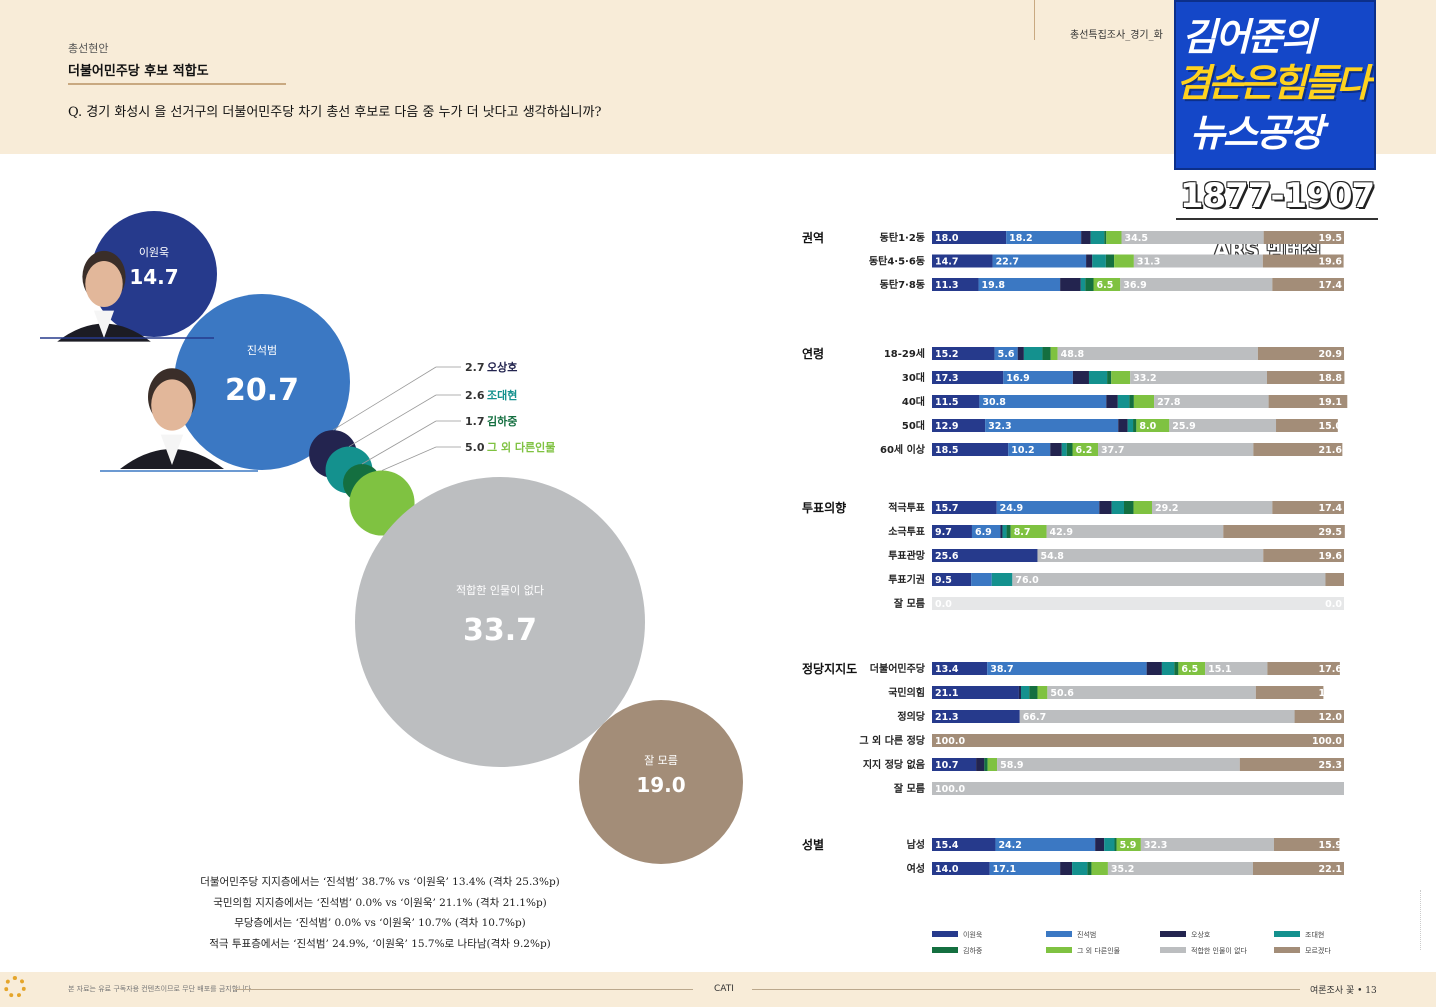  Describe the element at coordinates (943, 532) in the screenshot. I see `bar-value-label: 9.7` at that location.